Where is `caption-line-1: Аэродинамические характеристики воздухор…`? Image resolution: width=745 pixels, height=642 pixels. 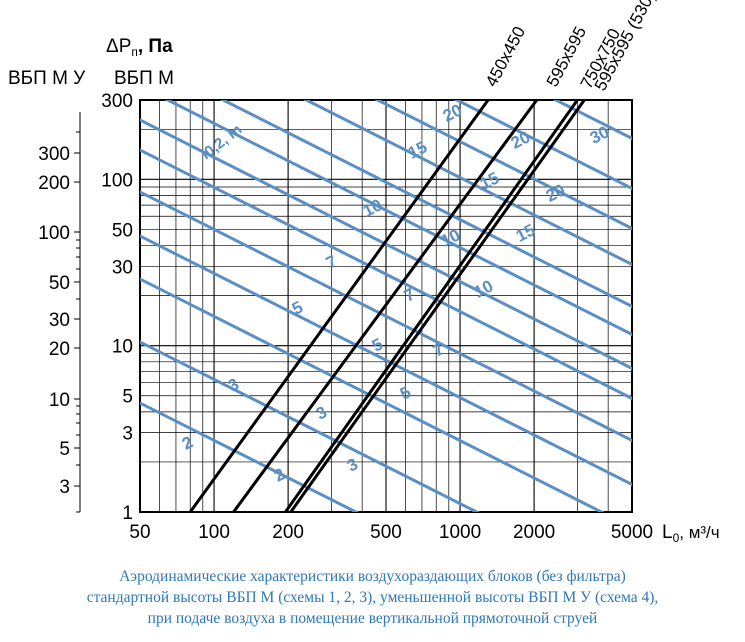 caption-line-1: Аэродинамические характеристики воздухор… is located at coordinates (372, 576).